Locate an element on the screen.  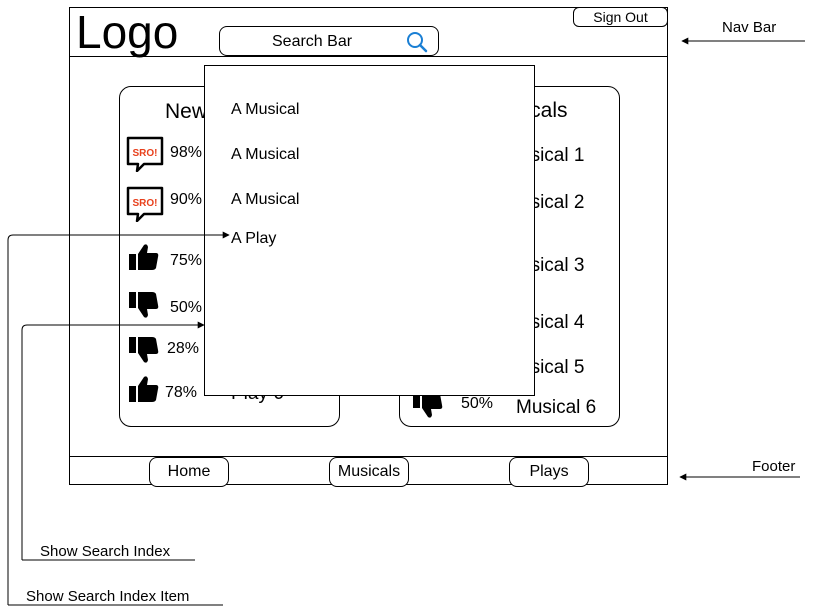
right-row-name: usical 2 is located at coordinates (552, 202).